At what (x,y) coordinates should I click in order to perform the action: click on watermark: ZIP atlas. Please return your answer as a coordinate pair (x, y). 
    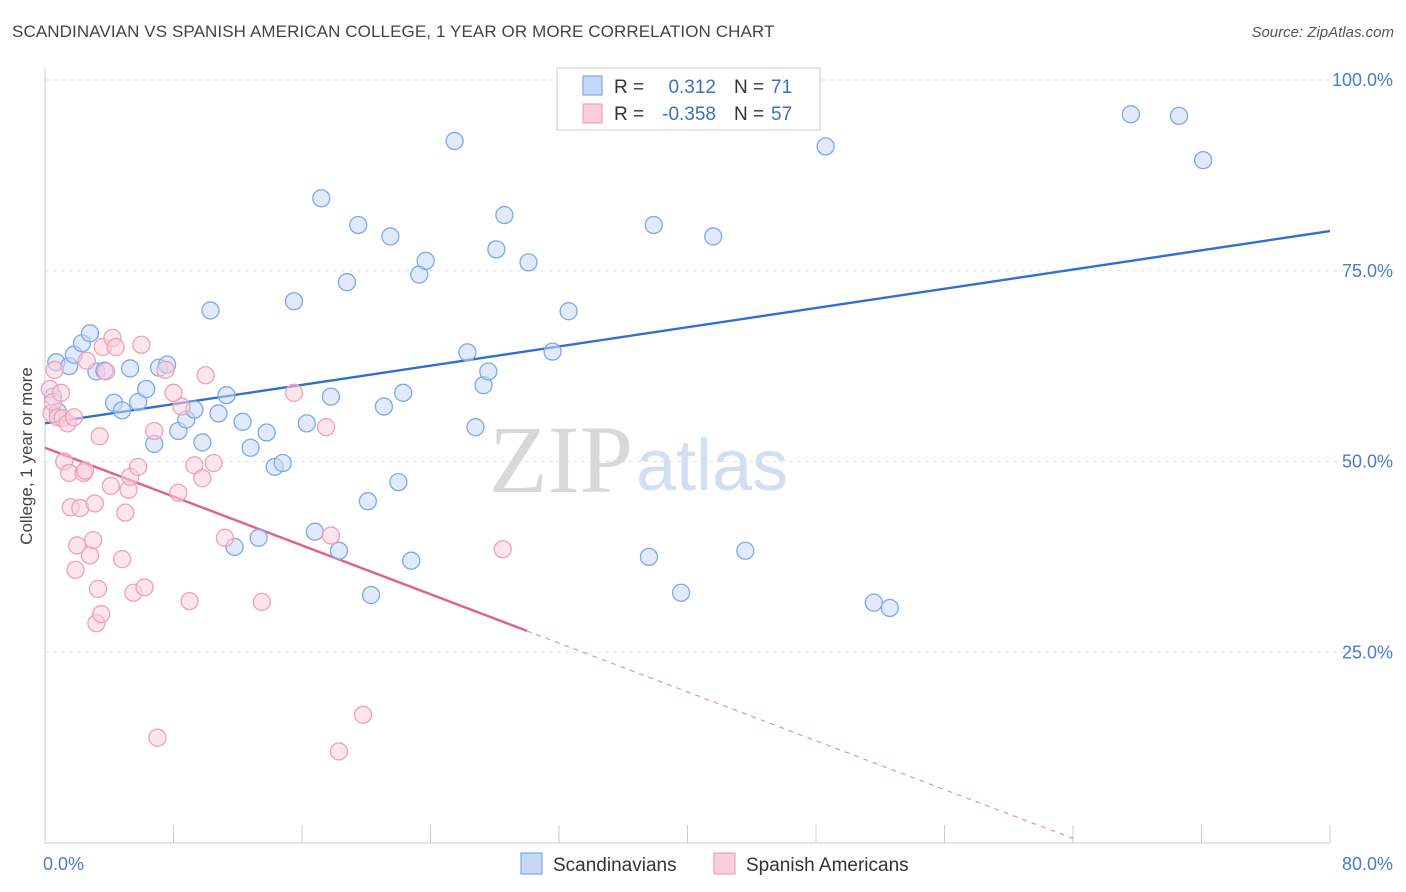
    Looking at the image, I should click on (638, 459).